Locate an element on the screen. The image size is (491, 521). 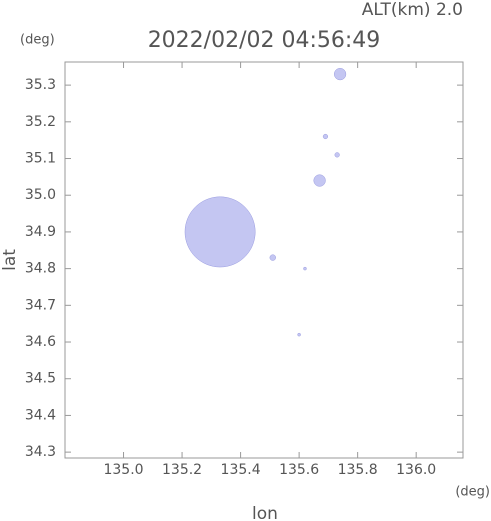
x-tick-label: 135.6 is located at coordinates (299, 470).